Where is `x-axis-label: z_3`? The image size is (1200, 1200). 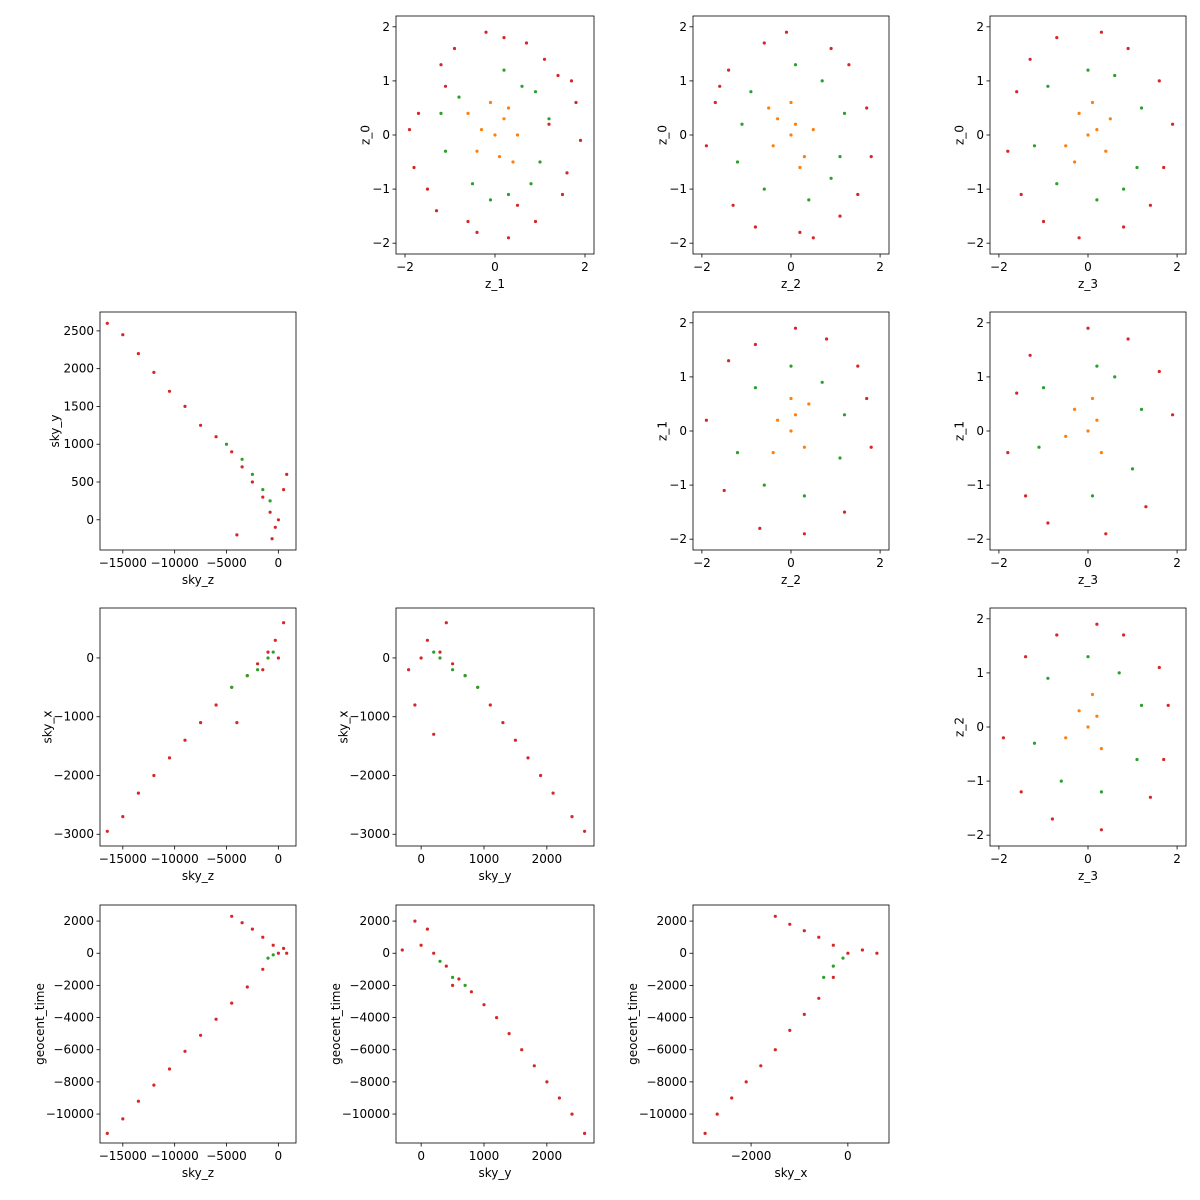 x-axis-label: z_3 is located at coordinates (1088, 876).